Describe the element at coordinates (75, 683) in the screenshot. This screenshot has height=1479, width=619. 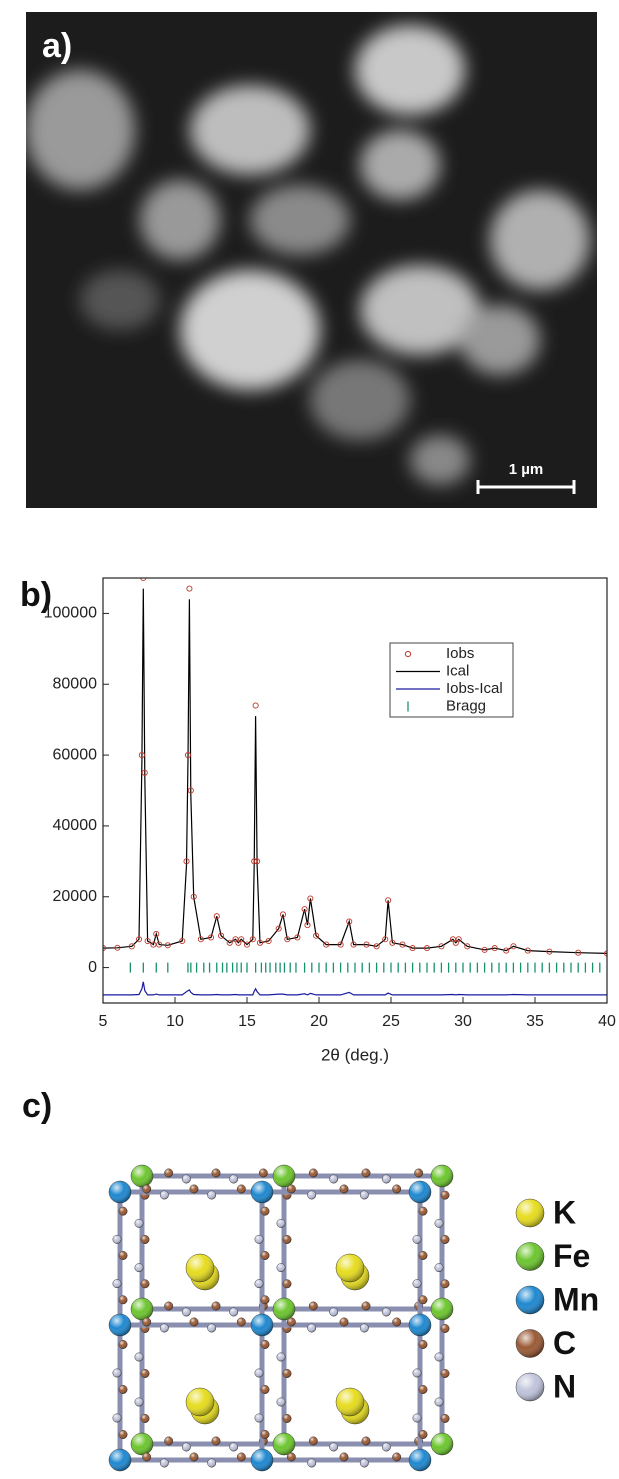
I see `y-tick-label: 80000` at that location.